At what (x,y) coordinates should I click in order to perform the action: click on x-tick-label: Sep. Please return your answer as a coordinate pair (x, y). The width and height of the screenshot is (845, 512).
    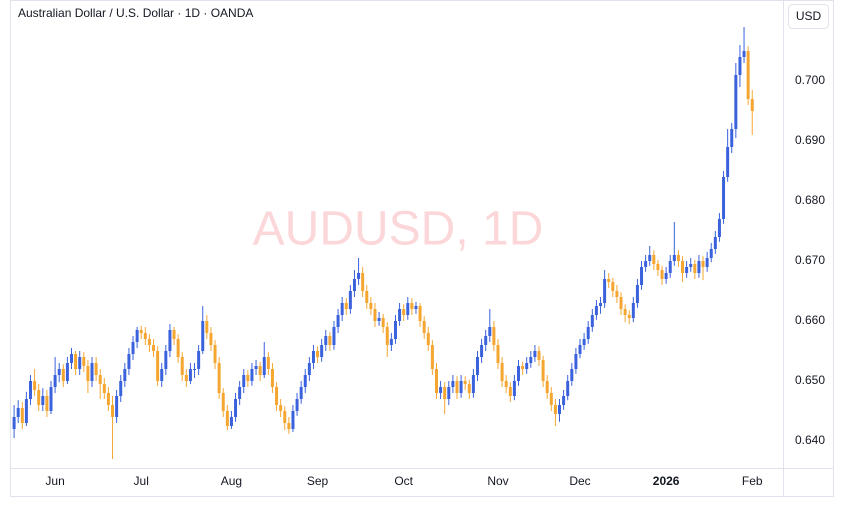
    Looking at the image, I should click on (318, 481).